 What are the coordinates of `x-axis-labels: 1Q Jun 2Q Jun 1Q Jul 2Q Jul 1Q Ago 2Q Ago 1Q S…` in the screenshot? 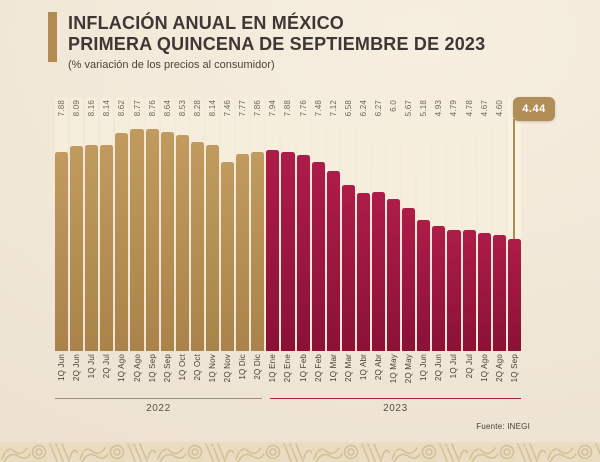 It's located at (288, 375).